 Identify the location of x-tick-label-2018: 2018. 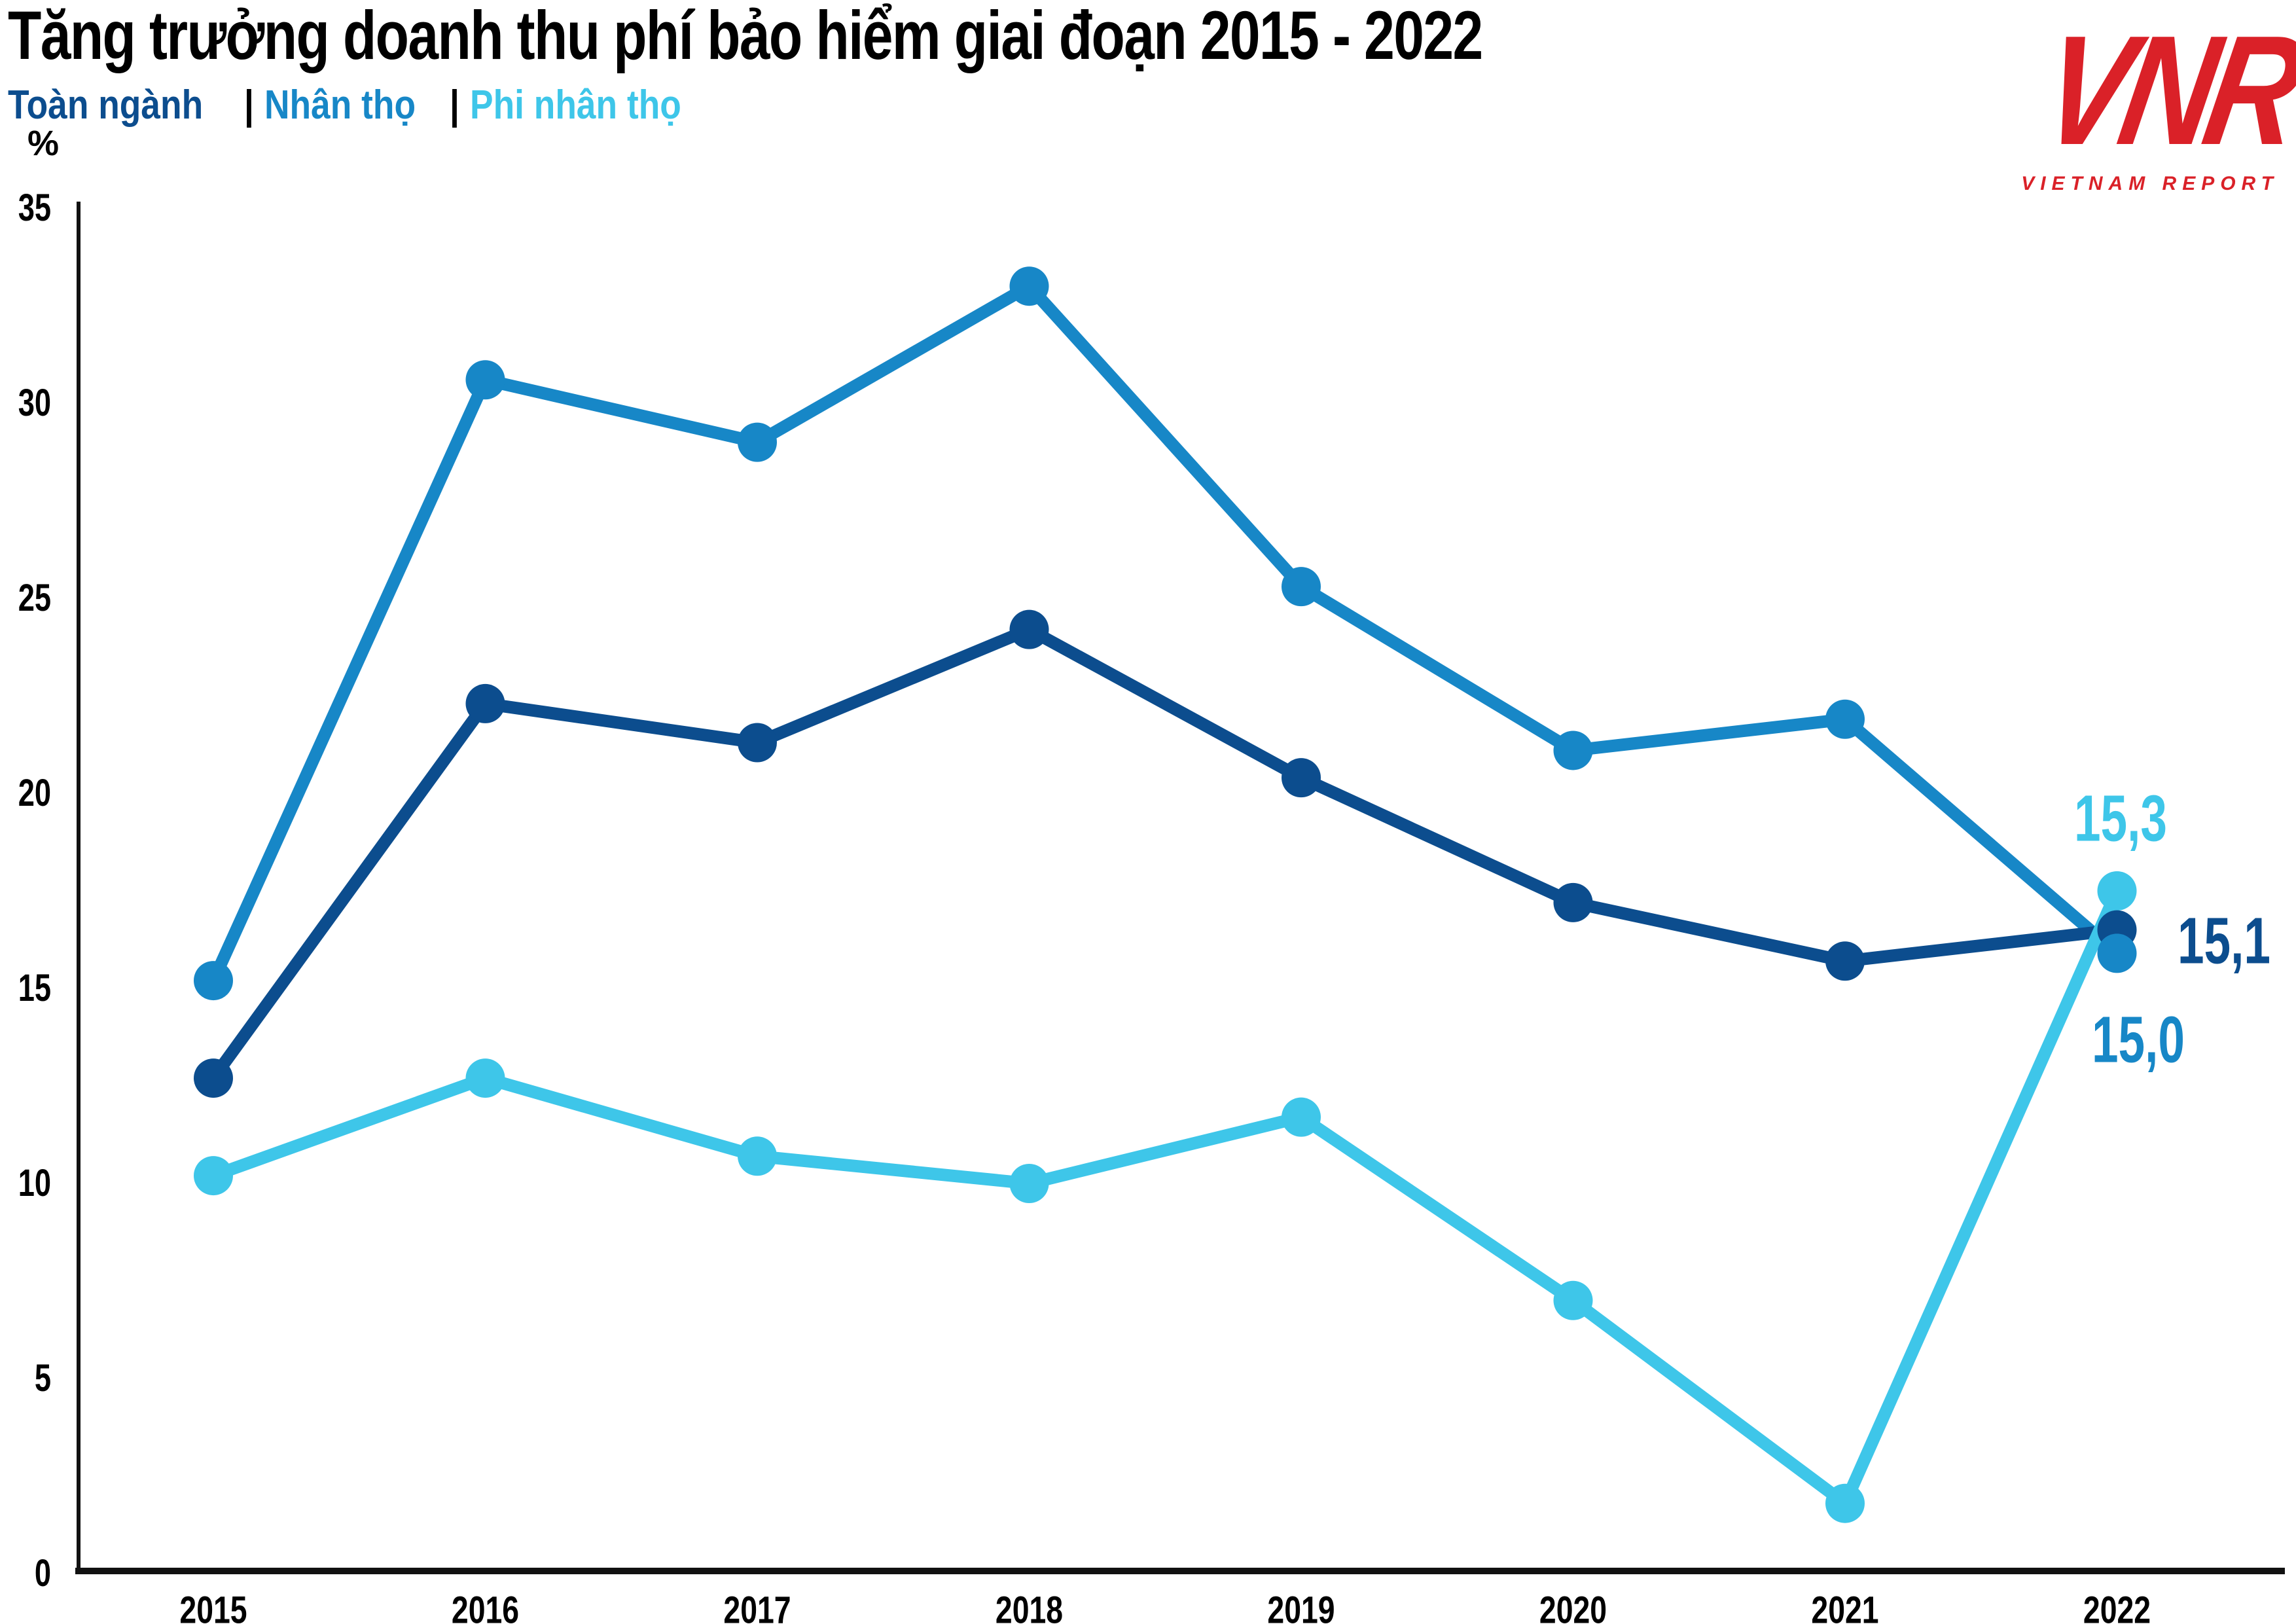
(1029, 1606).